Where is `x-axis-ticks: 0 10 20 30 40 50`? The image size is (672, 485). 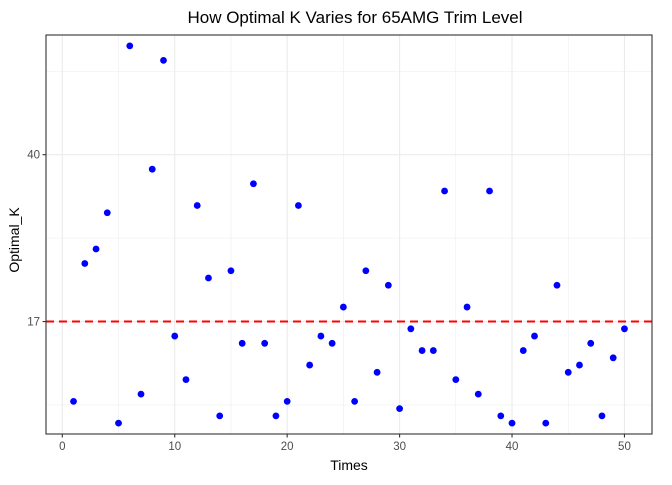
x-axis-ticks: 0 10 20 30 40 50 is located at coordinates (345, 443).